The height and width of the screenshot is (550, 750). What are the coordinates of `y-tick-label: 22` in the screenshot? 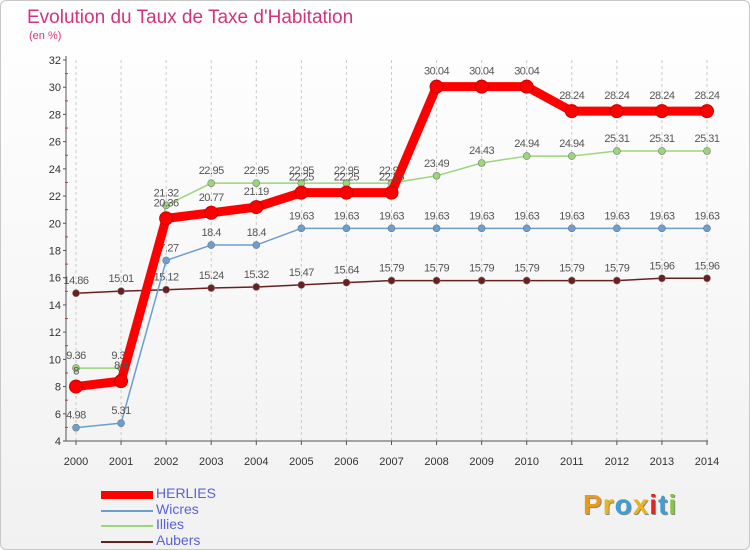 It's located at (55, 197).